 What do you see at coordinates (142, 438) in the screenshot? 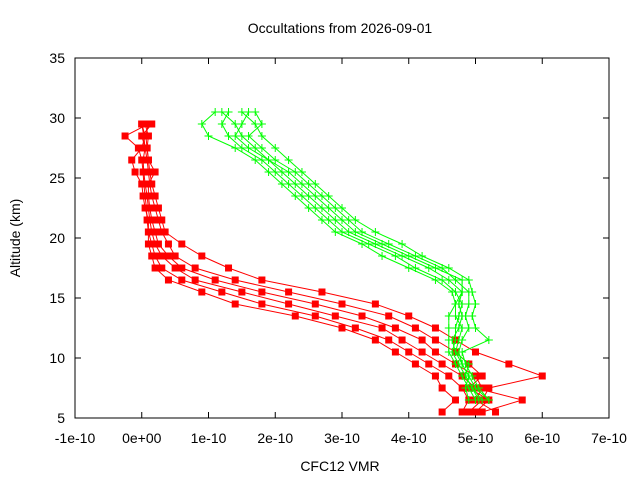
I see `x-tick-label: 0e+00` at bounding box center [142, 438].